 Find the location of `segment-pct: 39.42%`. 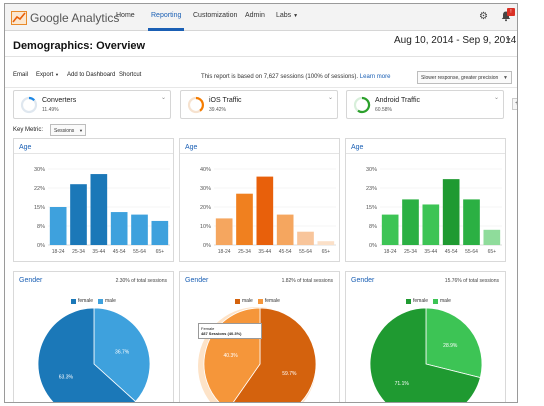

segment-pct: 39.42% is located at coordinates (217, 110).